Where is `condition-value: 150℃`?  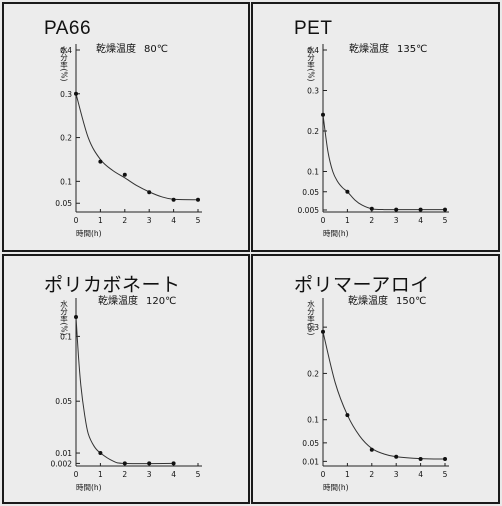 condition-value: 150℃ is located at coordinates (411, 301).